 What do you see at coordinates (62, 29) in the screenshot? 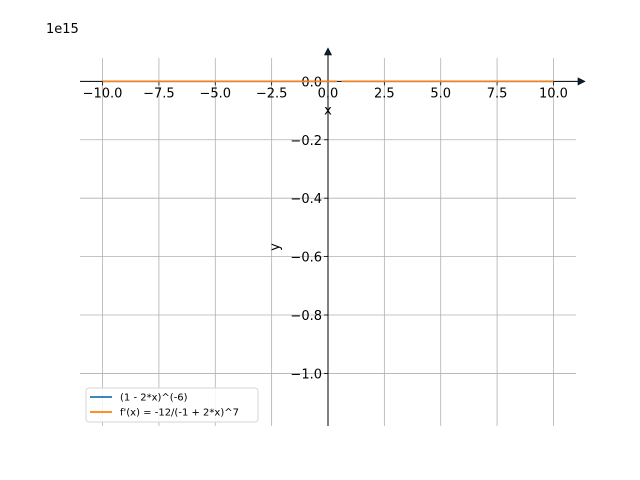
I see `y-scale-offset-label: 1e15` at bounding box center [62, 29].